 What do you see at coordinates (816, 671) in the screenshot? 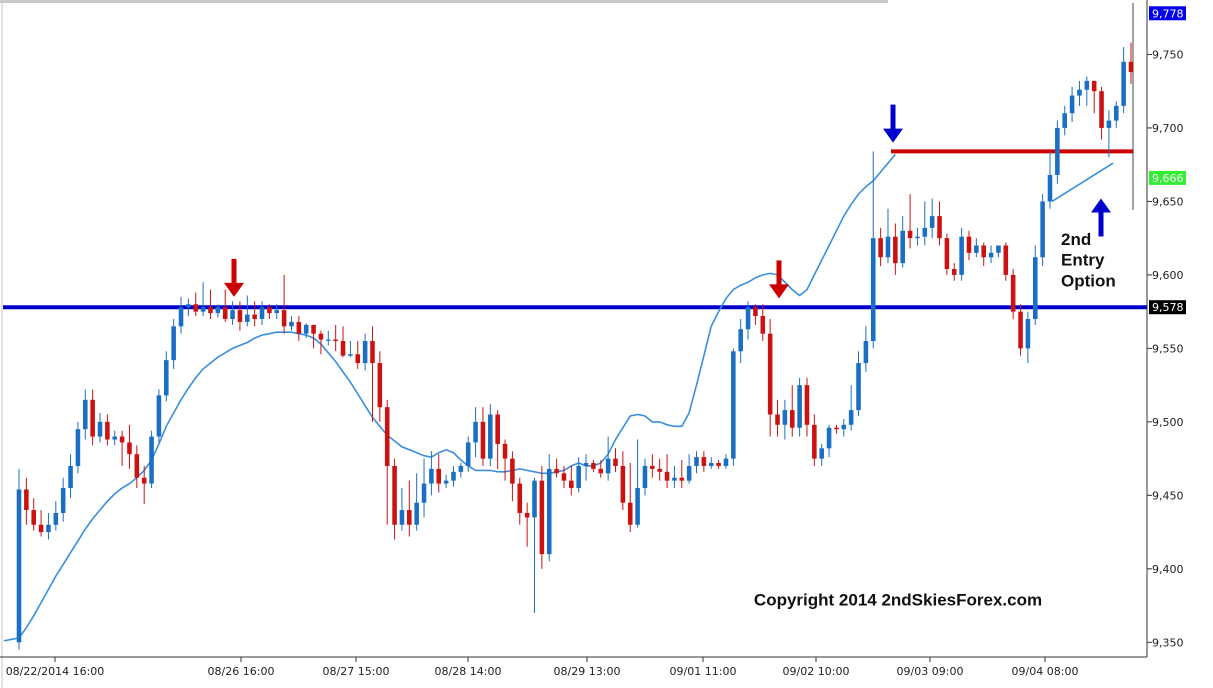
I see `x-tick-label: 09/02 10:00` at bounding box center [816, 671].